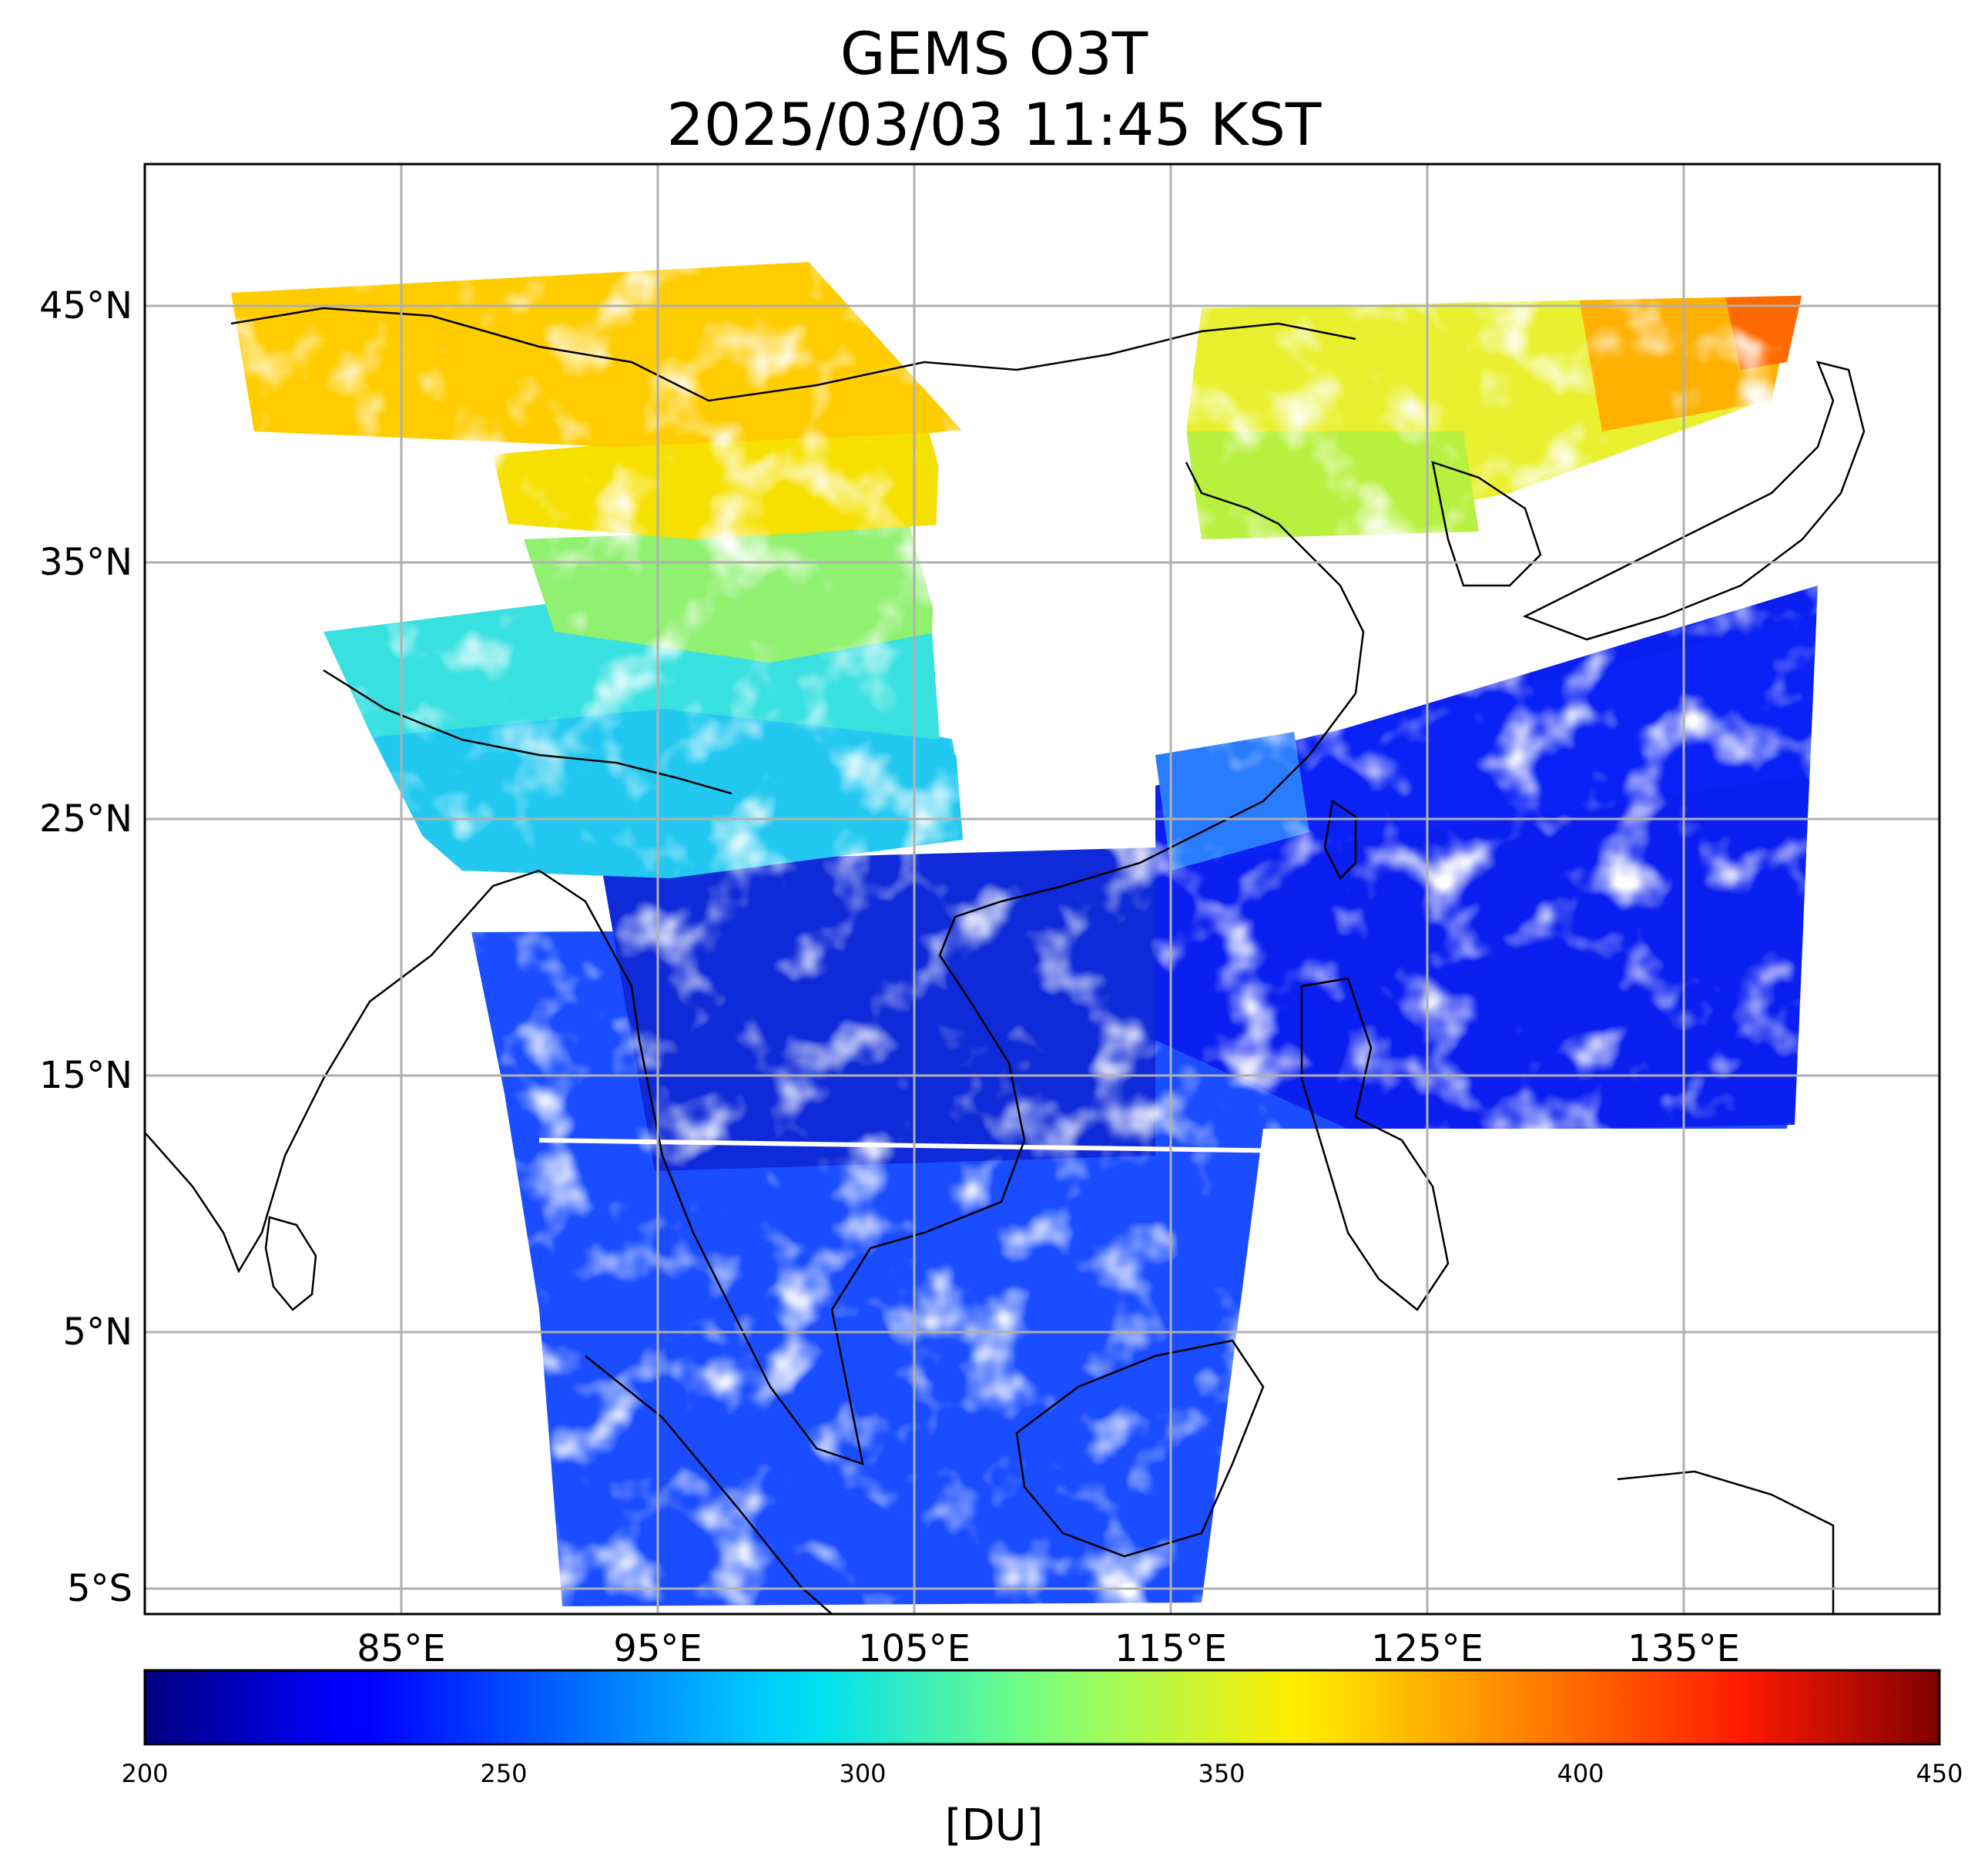 Image resolution: width=1988 pixels, height=1876 pixels. I want to click on colorbar-tick-label: 300, so click(863, 1773).